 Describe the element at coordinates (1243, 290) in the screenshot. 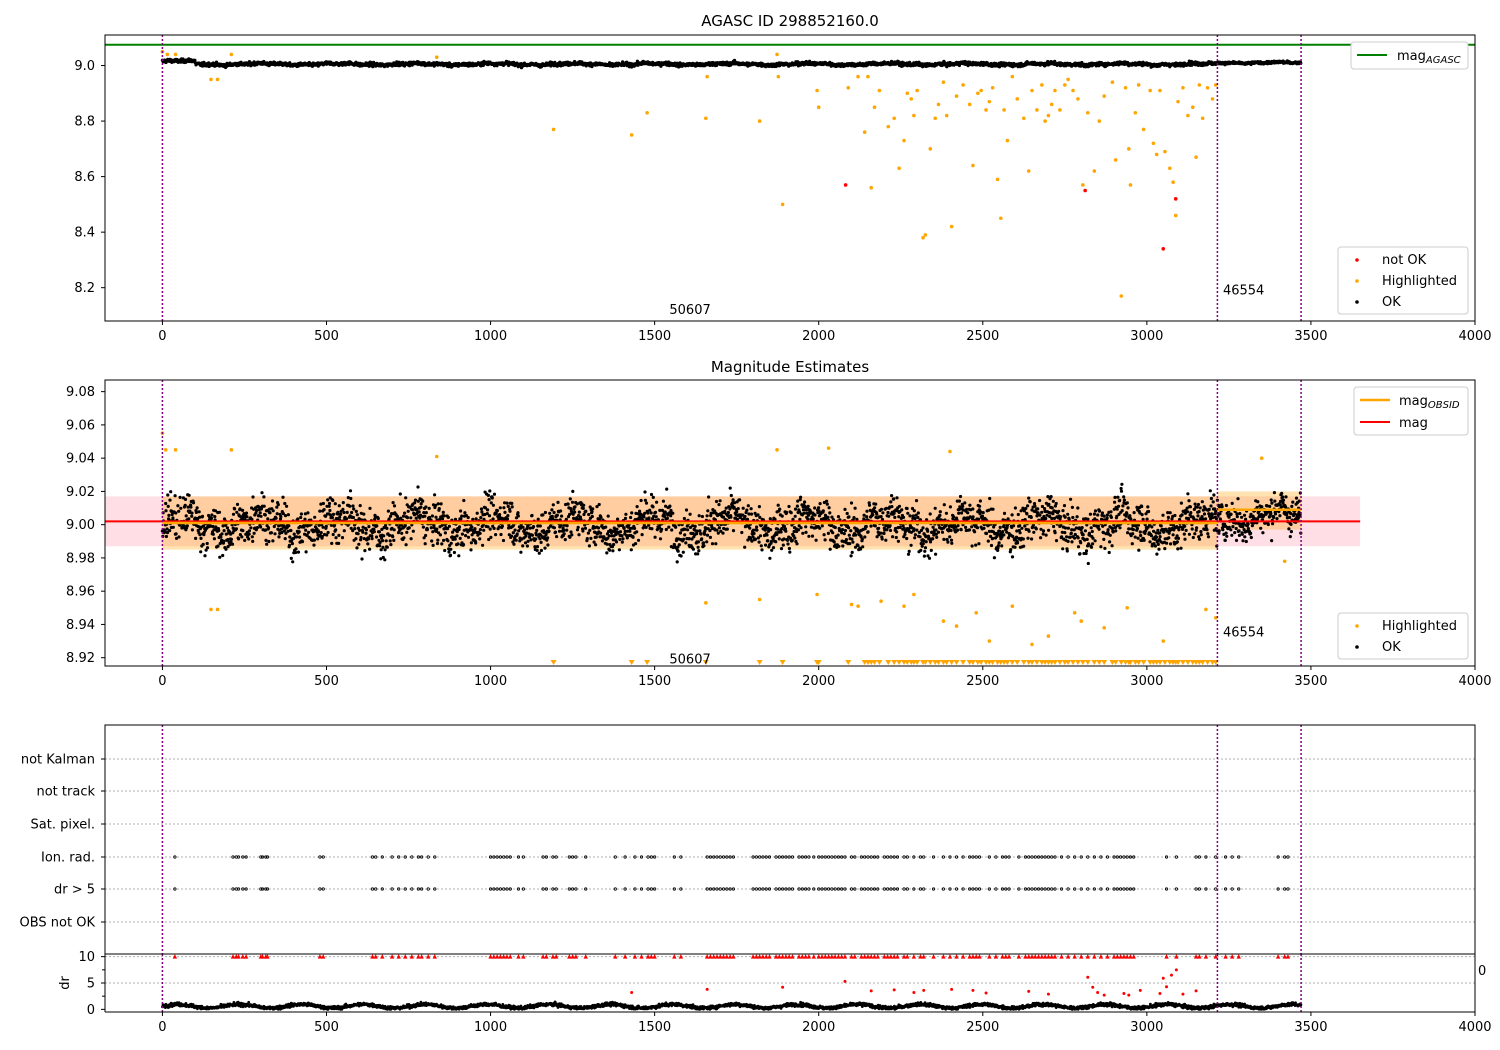

I see `obsid-label: 46554` at that location.